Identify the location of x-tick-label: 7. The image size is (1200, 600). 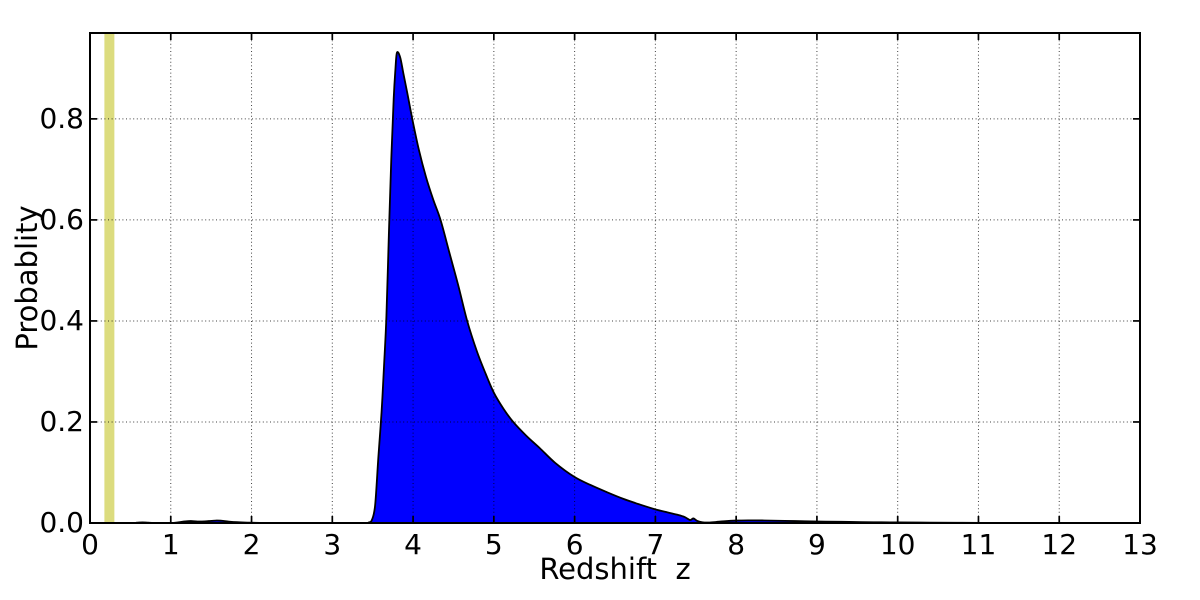
(655, 544).